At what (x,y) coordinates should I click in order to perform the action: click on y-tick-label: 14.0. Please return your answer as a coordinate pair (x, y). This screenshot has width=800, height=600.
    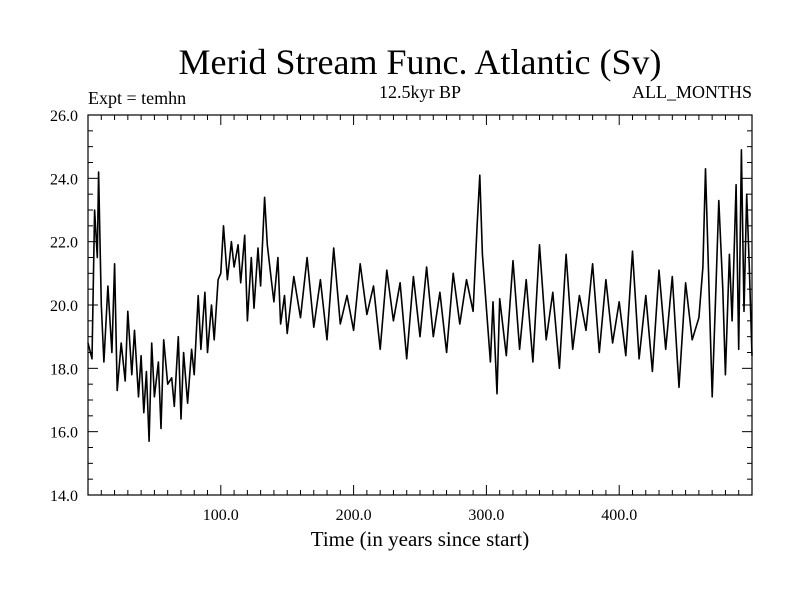
    Looking at the image, I should click on (64, 496).